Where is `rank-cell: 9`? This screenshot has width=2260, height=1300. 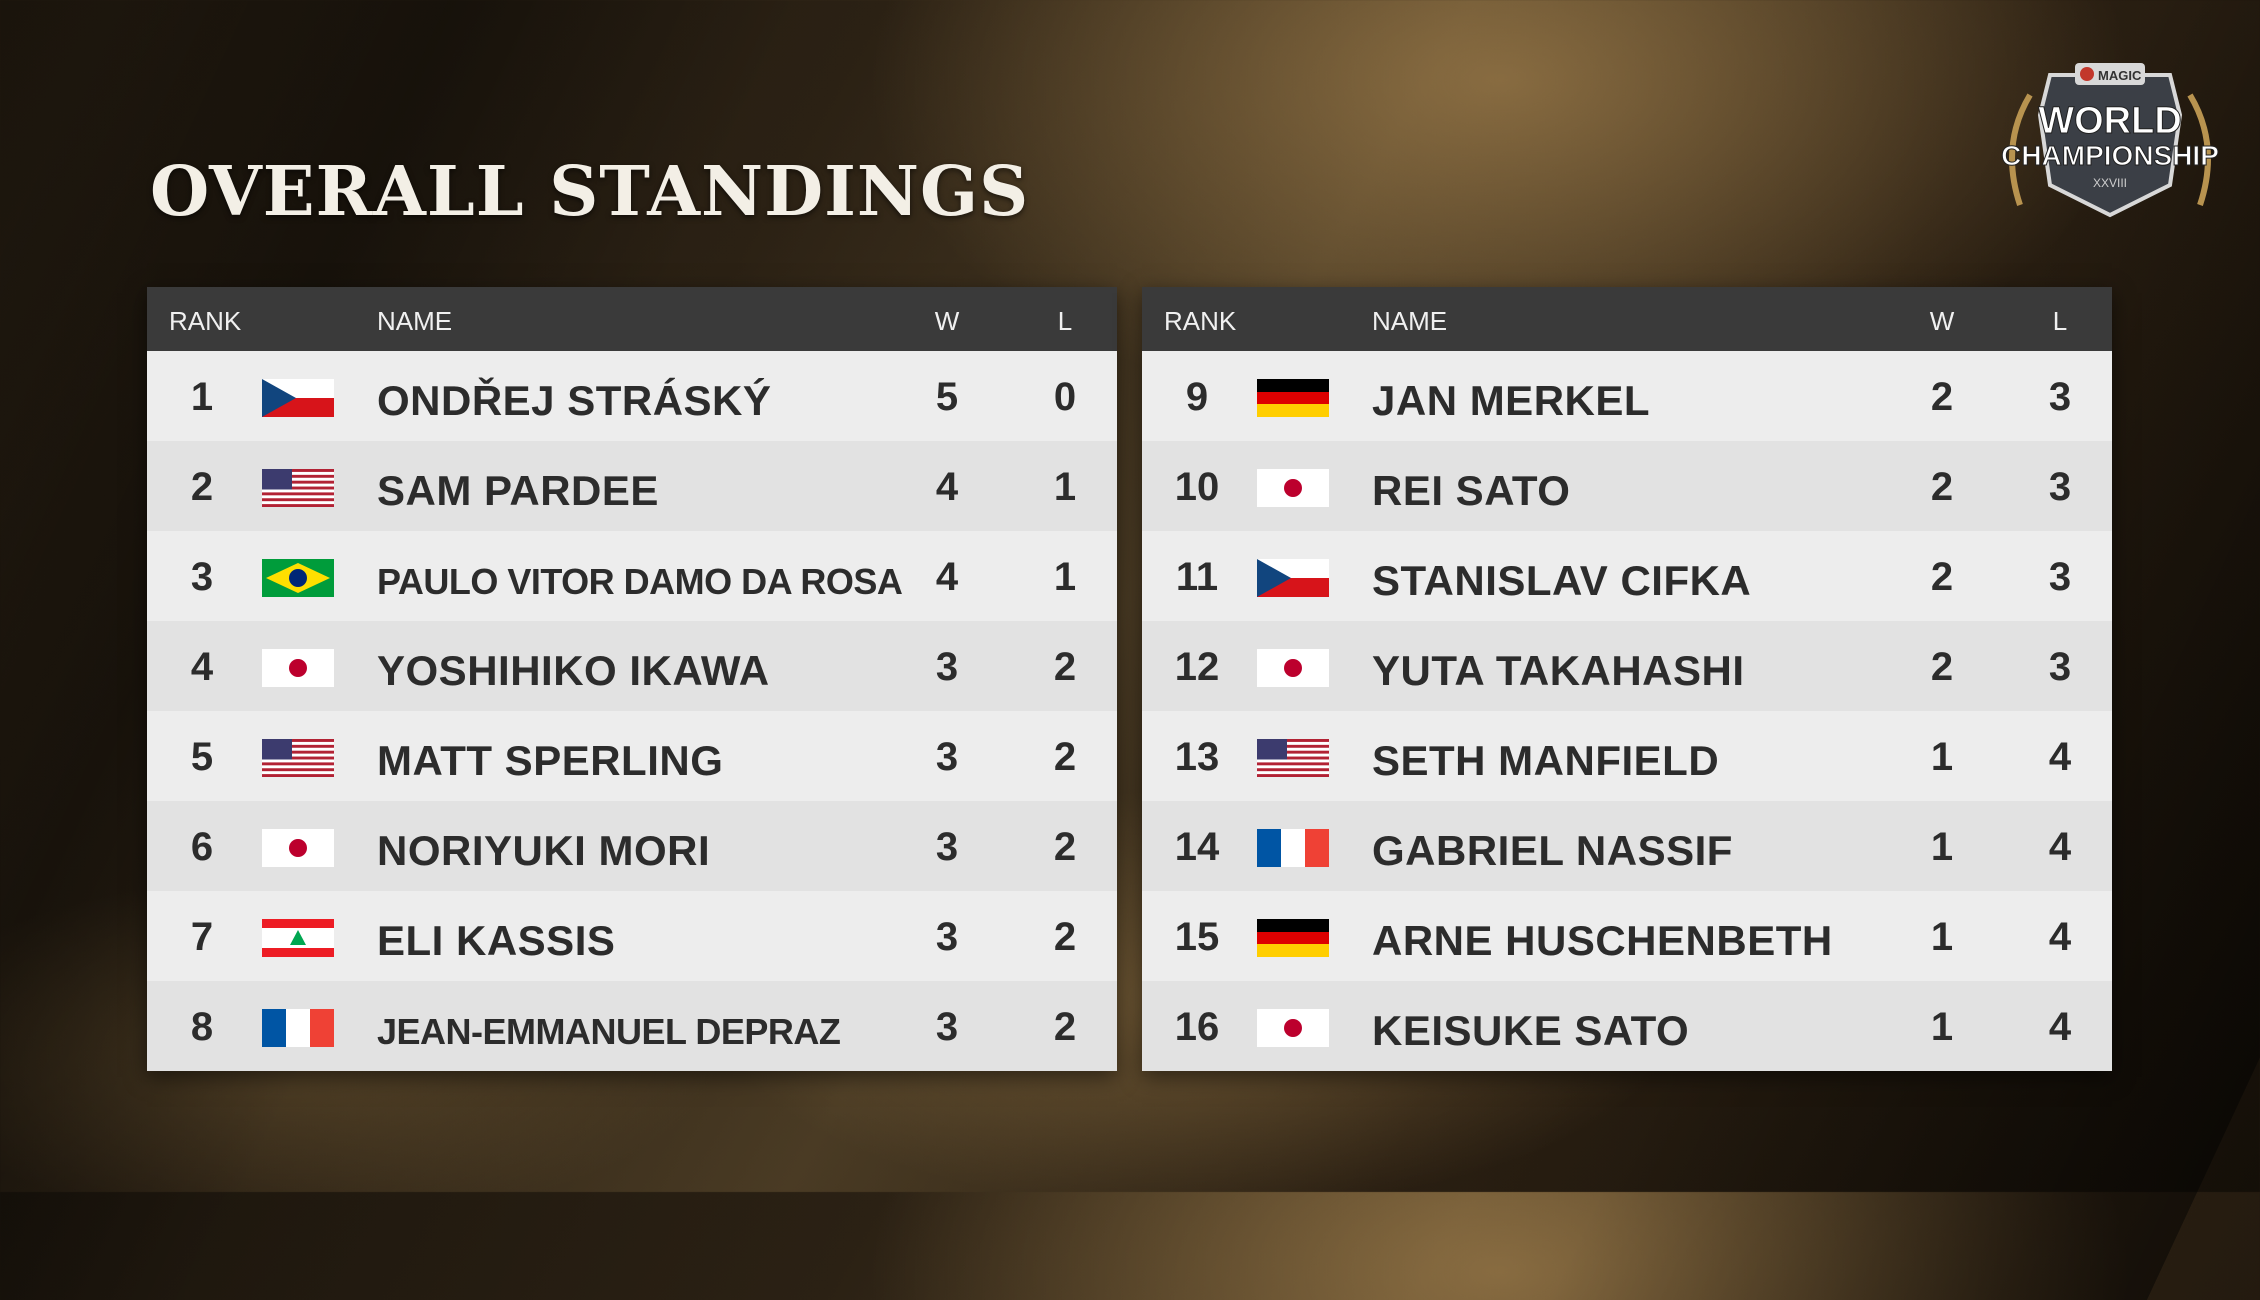 rank-cell: 9 is located at coordinates (1197, 397).